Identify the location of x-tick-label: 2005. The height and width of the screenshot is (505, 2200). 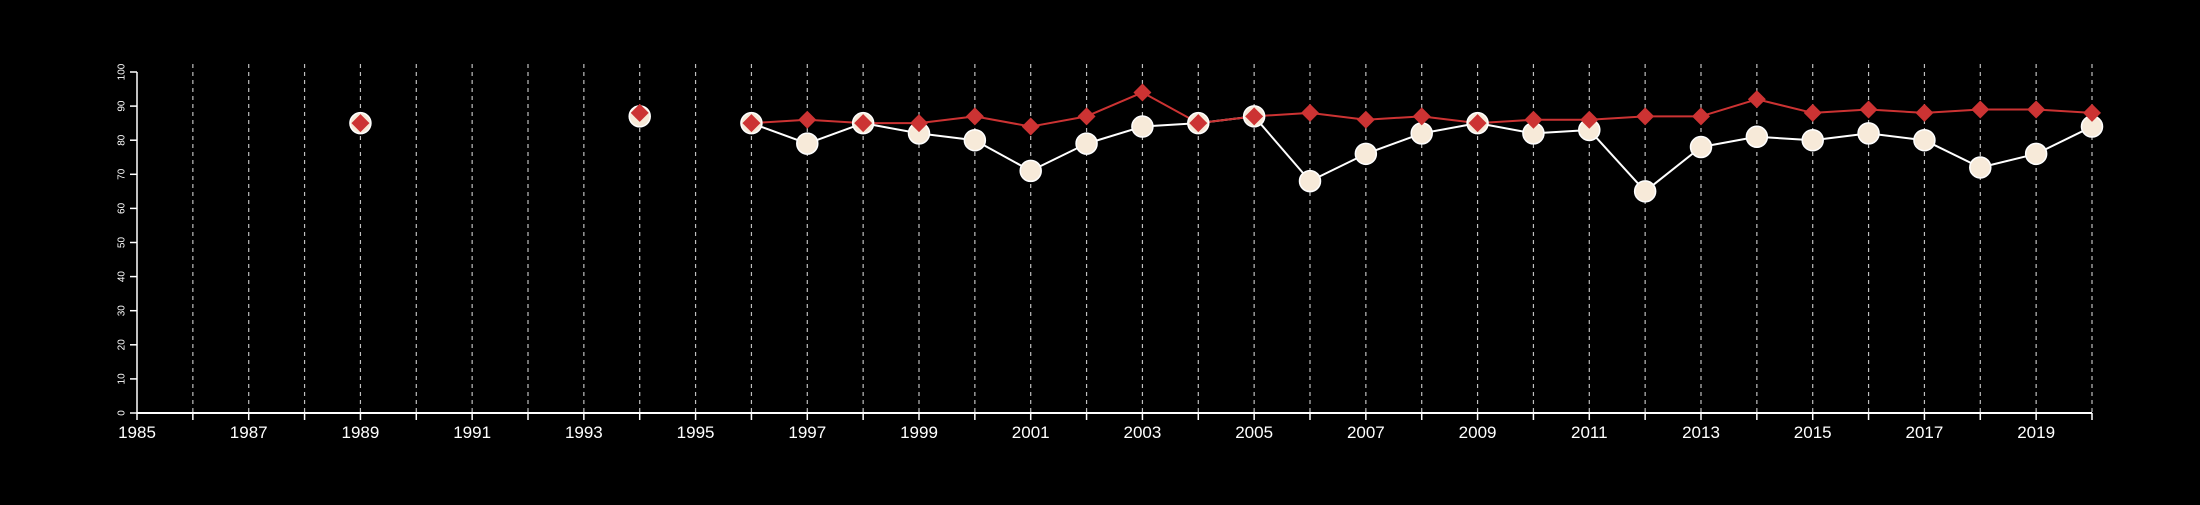
(1254, 432).